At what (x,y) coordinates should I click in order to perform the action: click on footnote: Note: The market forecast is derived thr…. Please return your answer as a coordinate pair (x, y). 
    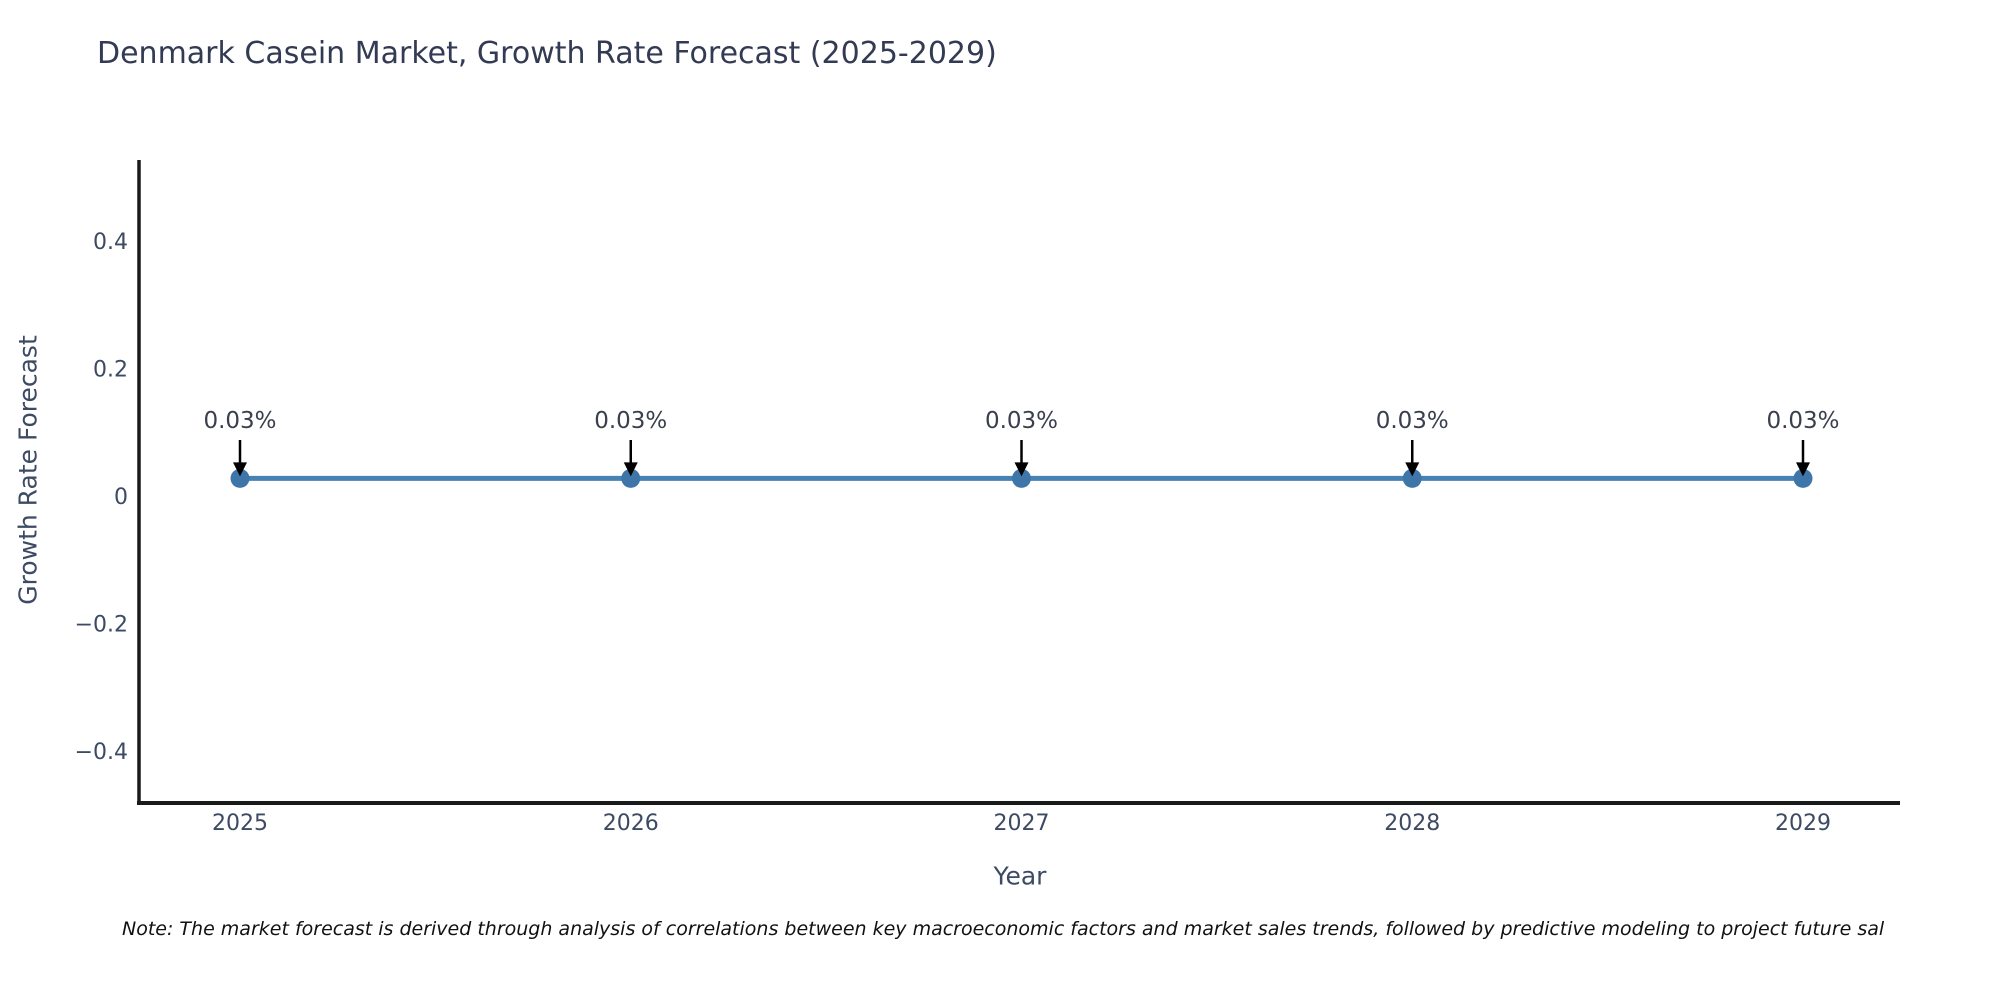
    Looking at the image, I should click on (1003, 929).